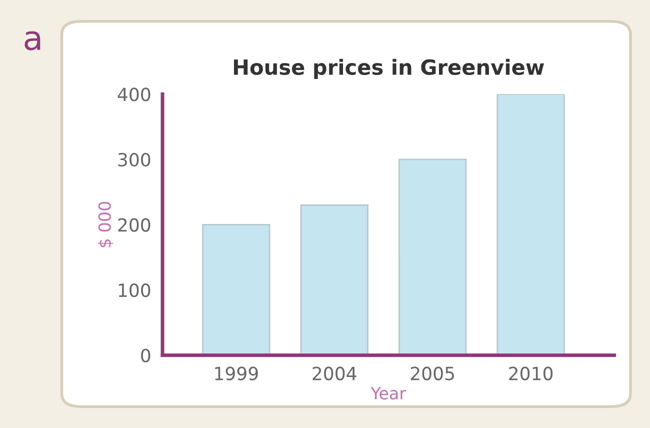 The width and height of the screenshot is (650, 428). I want to click on chart-title: House prices in Greenview, so click(389, 69).